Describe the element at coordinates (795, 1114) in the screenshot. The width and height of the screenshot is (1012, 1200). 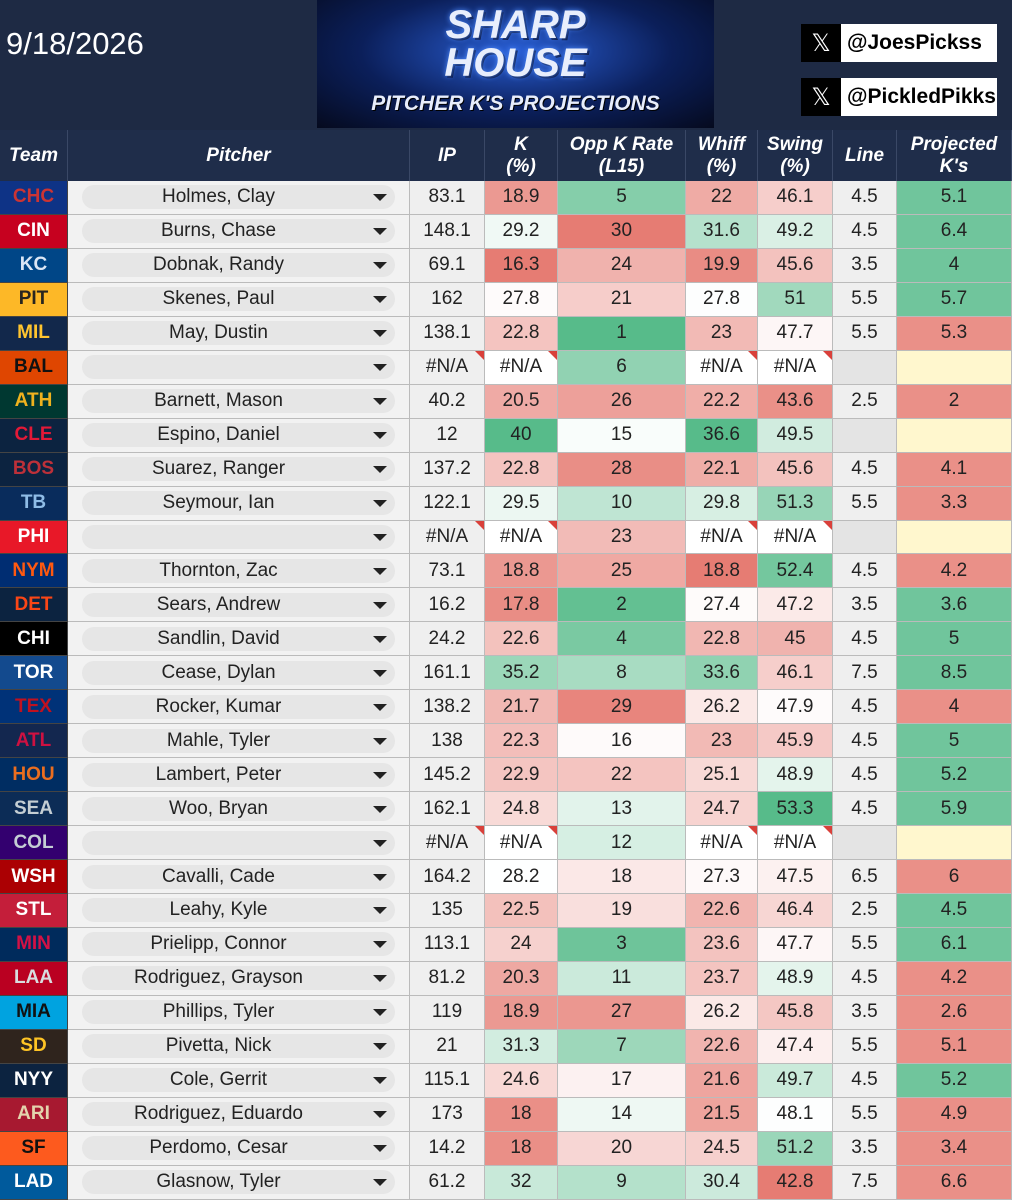
I see `data-cell: 48.1` at that location.